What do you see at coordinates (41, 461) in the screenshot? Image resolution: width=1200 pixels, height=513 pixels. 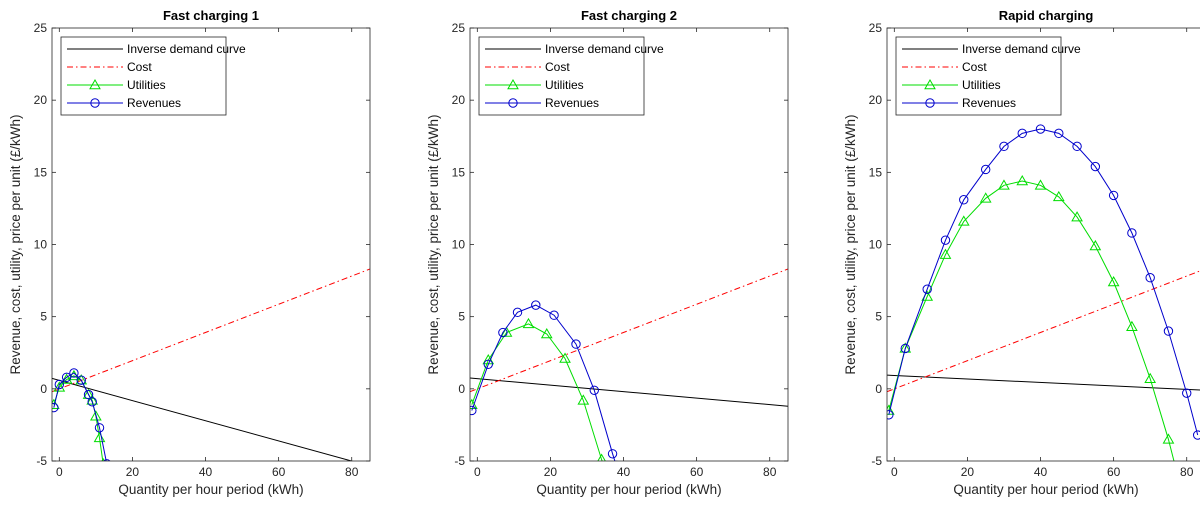 I see `y-tick-label: -5` at bounding box center [41, 461].